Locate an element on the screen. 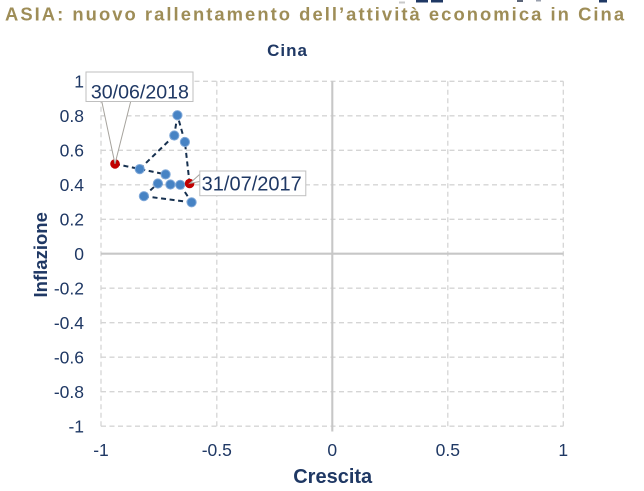  svg-text: -0.2 is located at coordinates (69, 289).